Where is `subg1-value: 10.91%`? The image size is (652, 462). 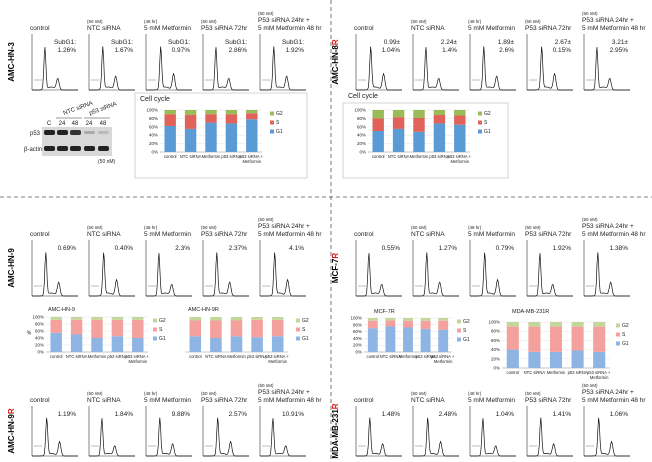
subg1-value: 10.91% is located at coordinates (293, 414).